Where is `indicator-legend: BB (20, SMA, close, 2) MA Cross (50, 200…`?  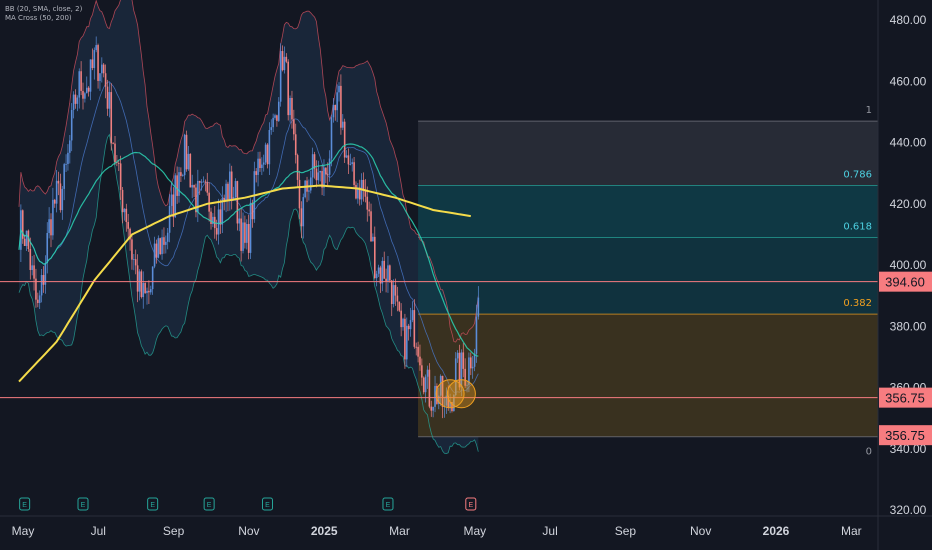
indicator-legend: BB (20, SMA, close, 2) MA Cross (50, 200… is located at coordinates (43, 14).